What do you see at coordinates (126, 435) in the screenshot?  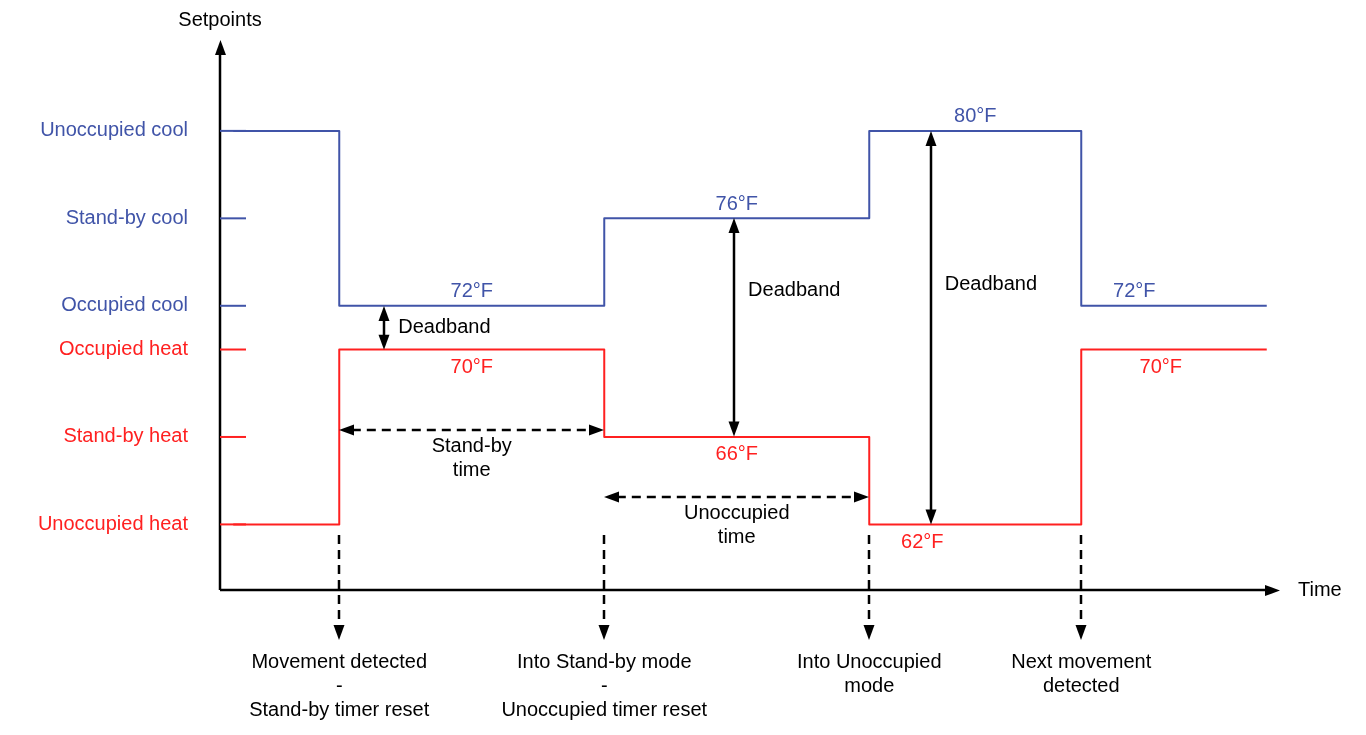 I see `text: Stand-by heat` at bounding box center [126, 435].